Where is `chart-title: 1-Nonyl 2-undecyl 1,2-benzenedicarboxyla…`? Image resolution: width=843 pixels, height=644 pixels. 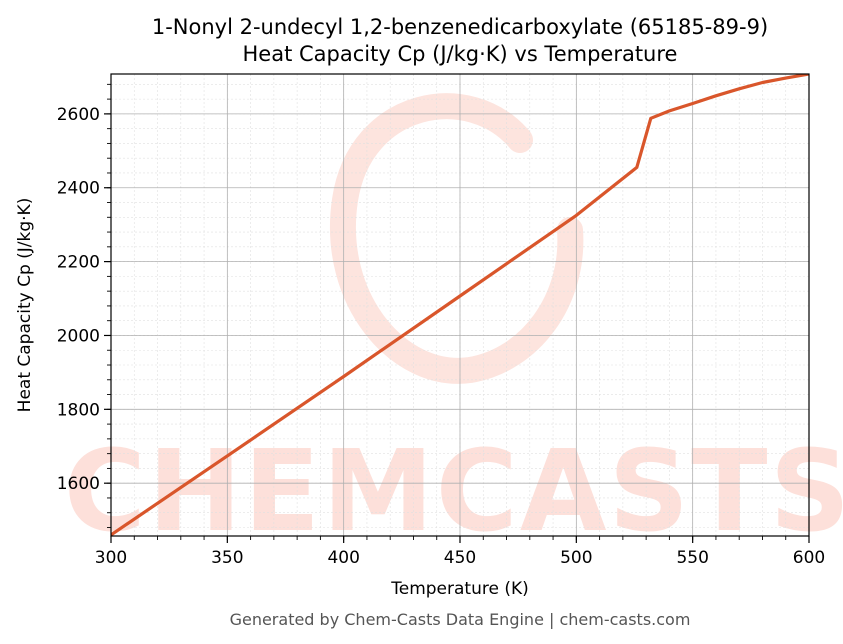
chart-title: 1-Nonyl 2-undecyl 1,2-benzenedicarboxyla… is located at coordinates (460, 27).